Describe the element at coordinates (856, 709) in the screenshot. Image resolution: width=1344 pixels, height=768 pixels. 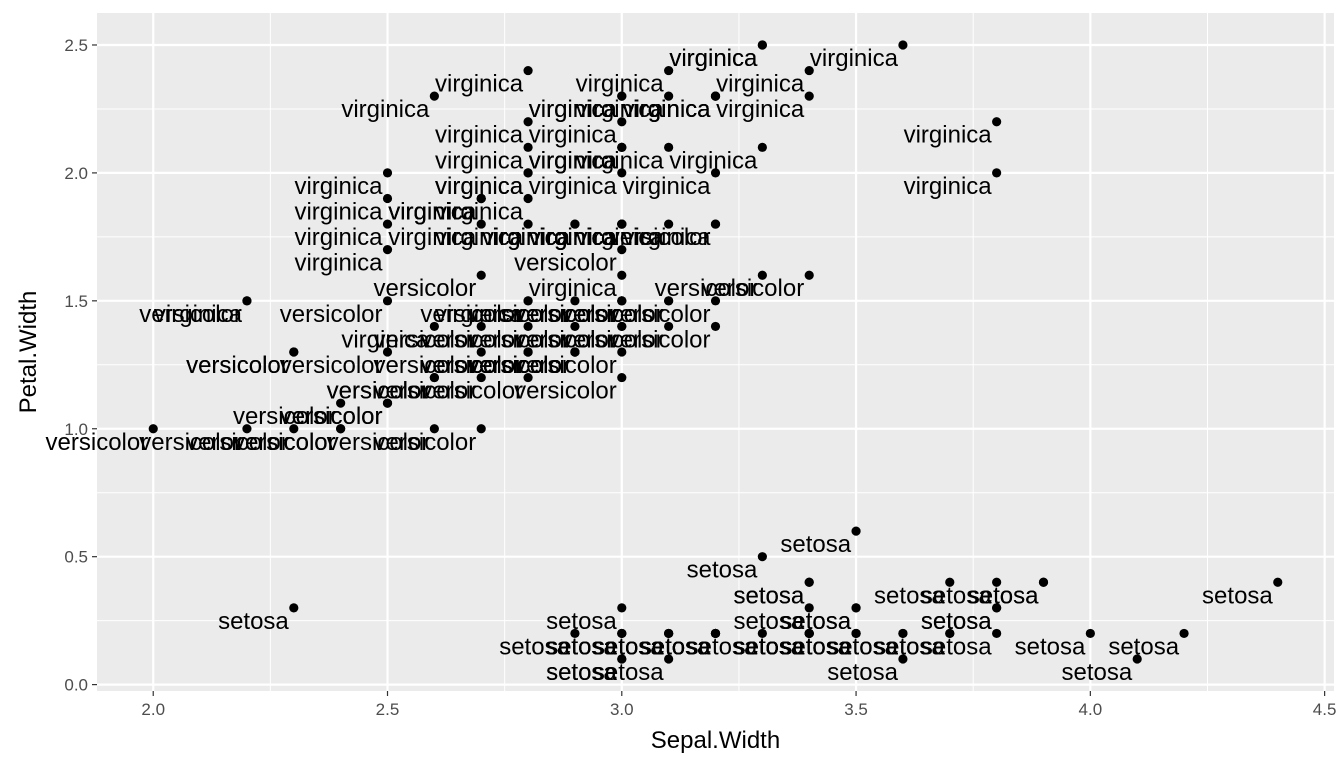
I see `x-tick-label: 3.5` at that location.